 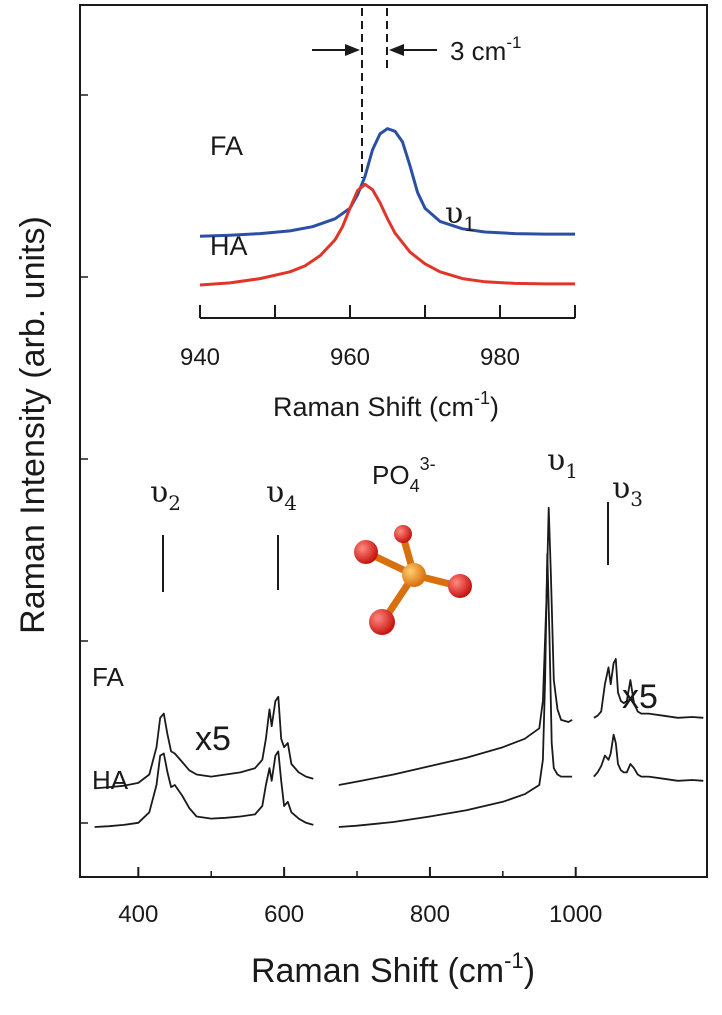 I want to click on inset-x-axis-label: Raman Shift (cm-1), so click(x=386, y=405).